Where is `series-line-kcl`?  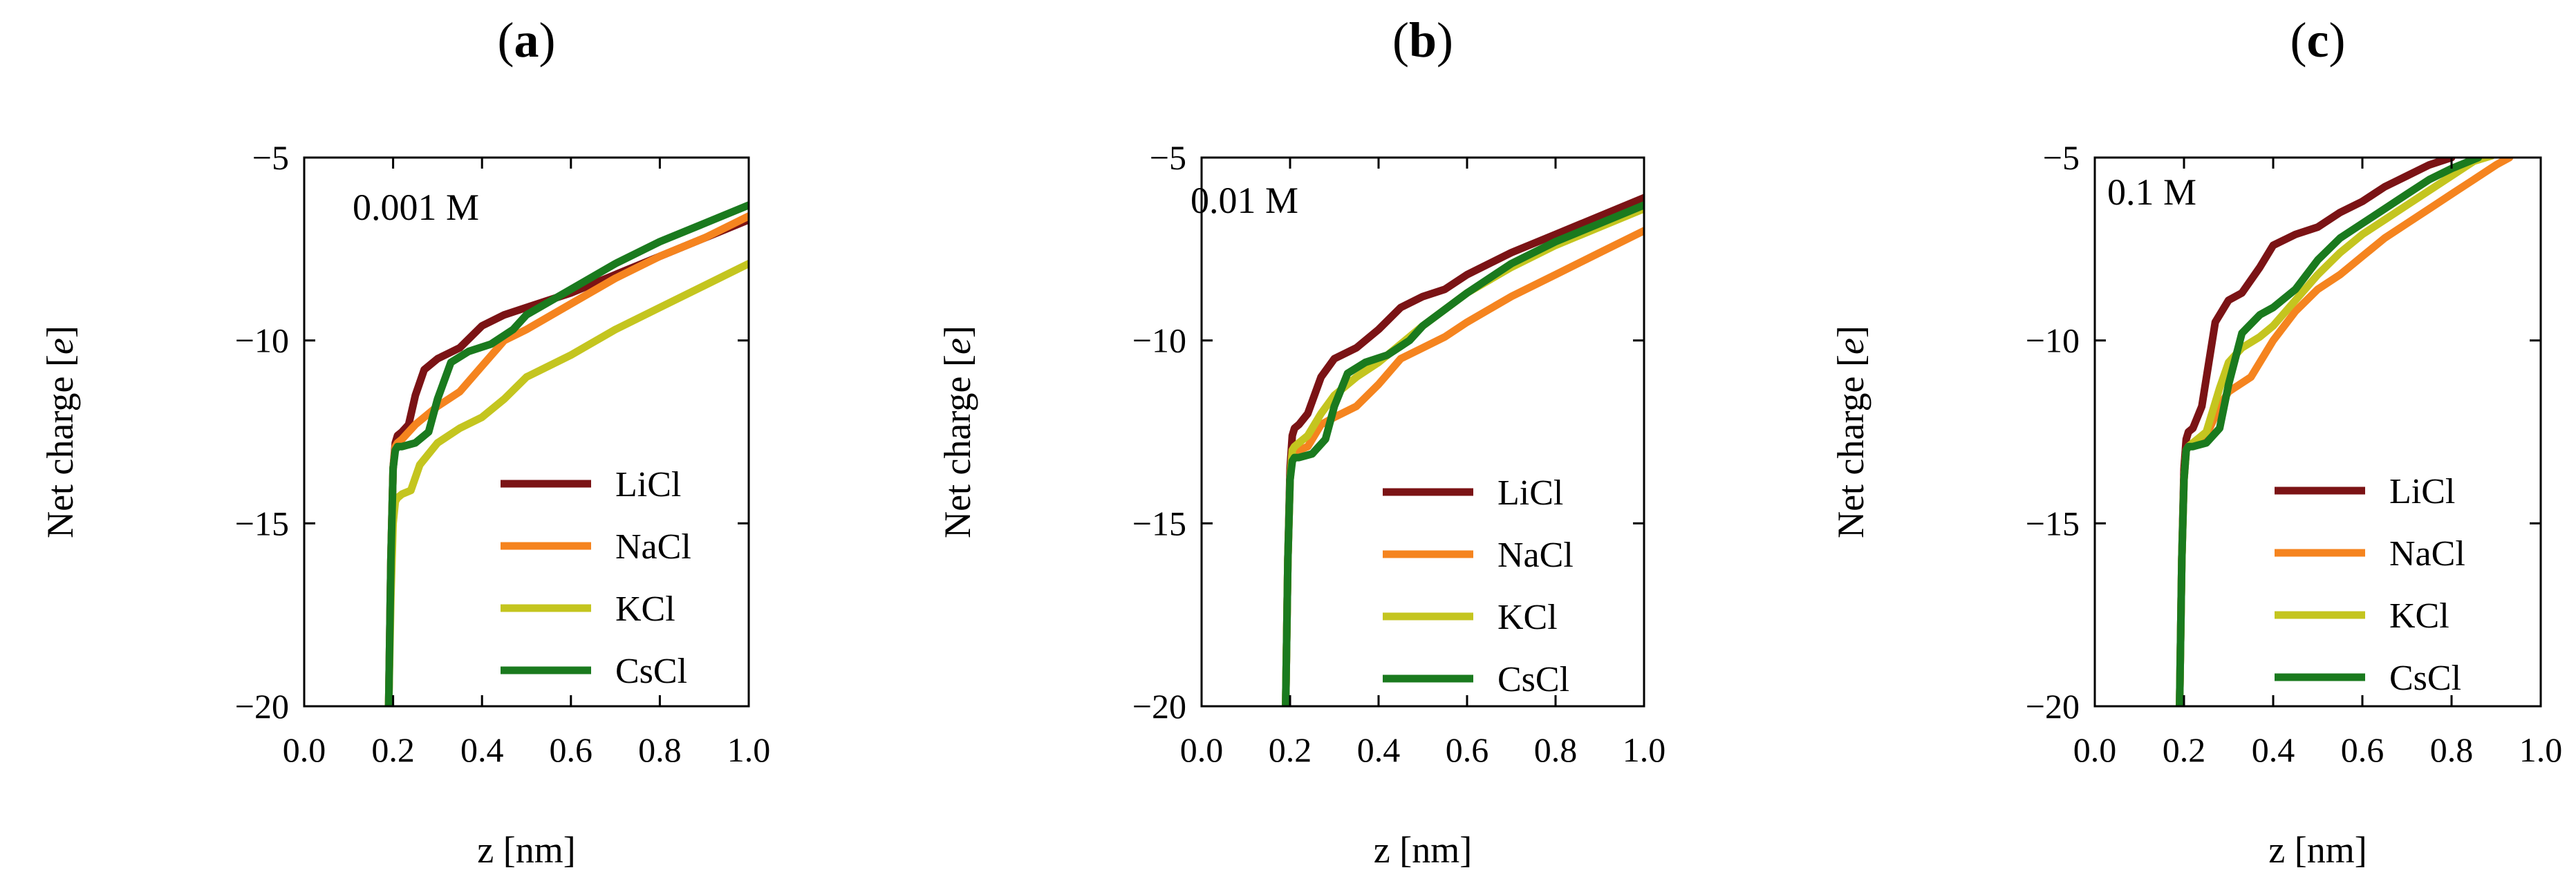
series-line-kcl is located at coordinates (1463, 455).